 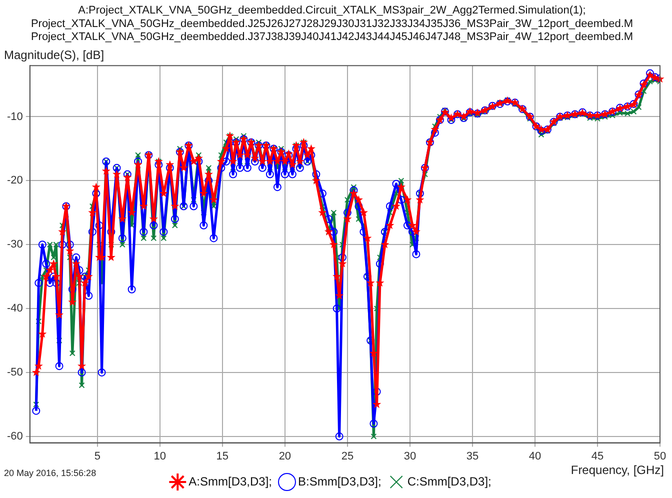 What do you see at coordinates (14, 308) in the screenshot?
I see `y-tick-label: -40` at bounding box center [14, 308].